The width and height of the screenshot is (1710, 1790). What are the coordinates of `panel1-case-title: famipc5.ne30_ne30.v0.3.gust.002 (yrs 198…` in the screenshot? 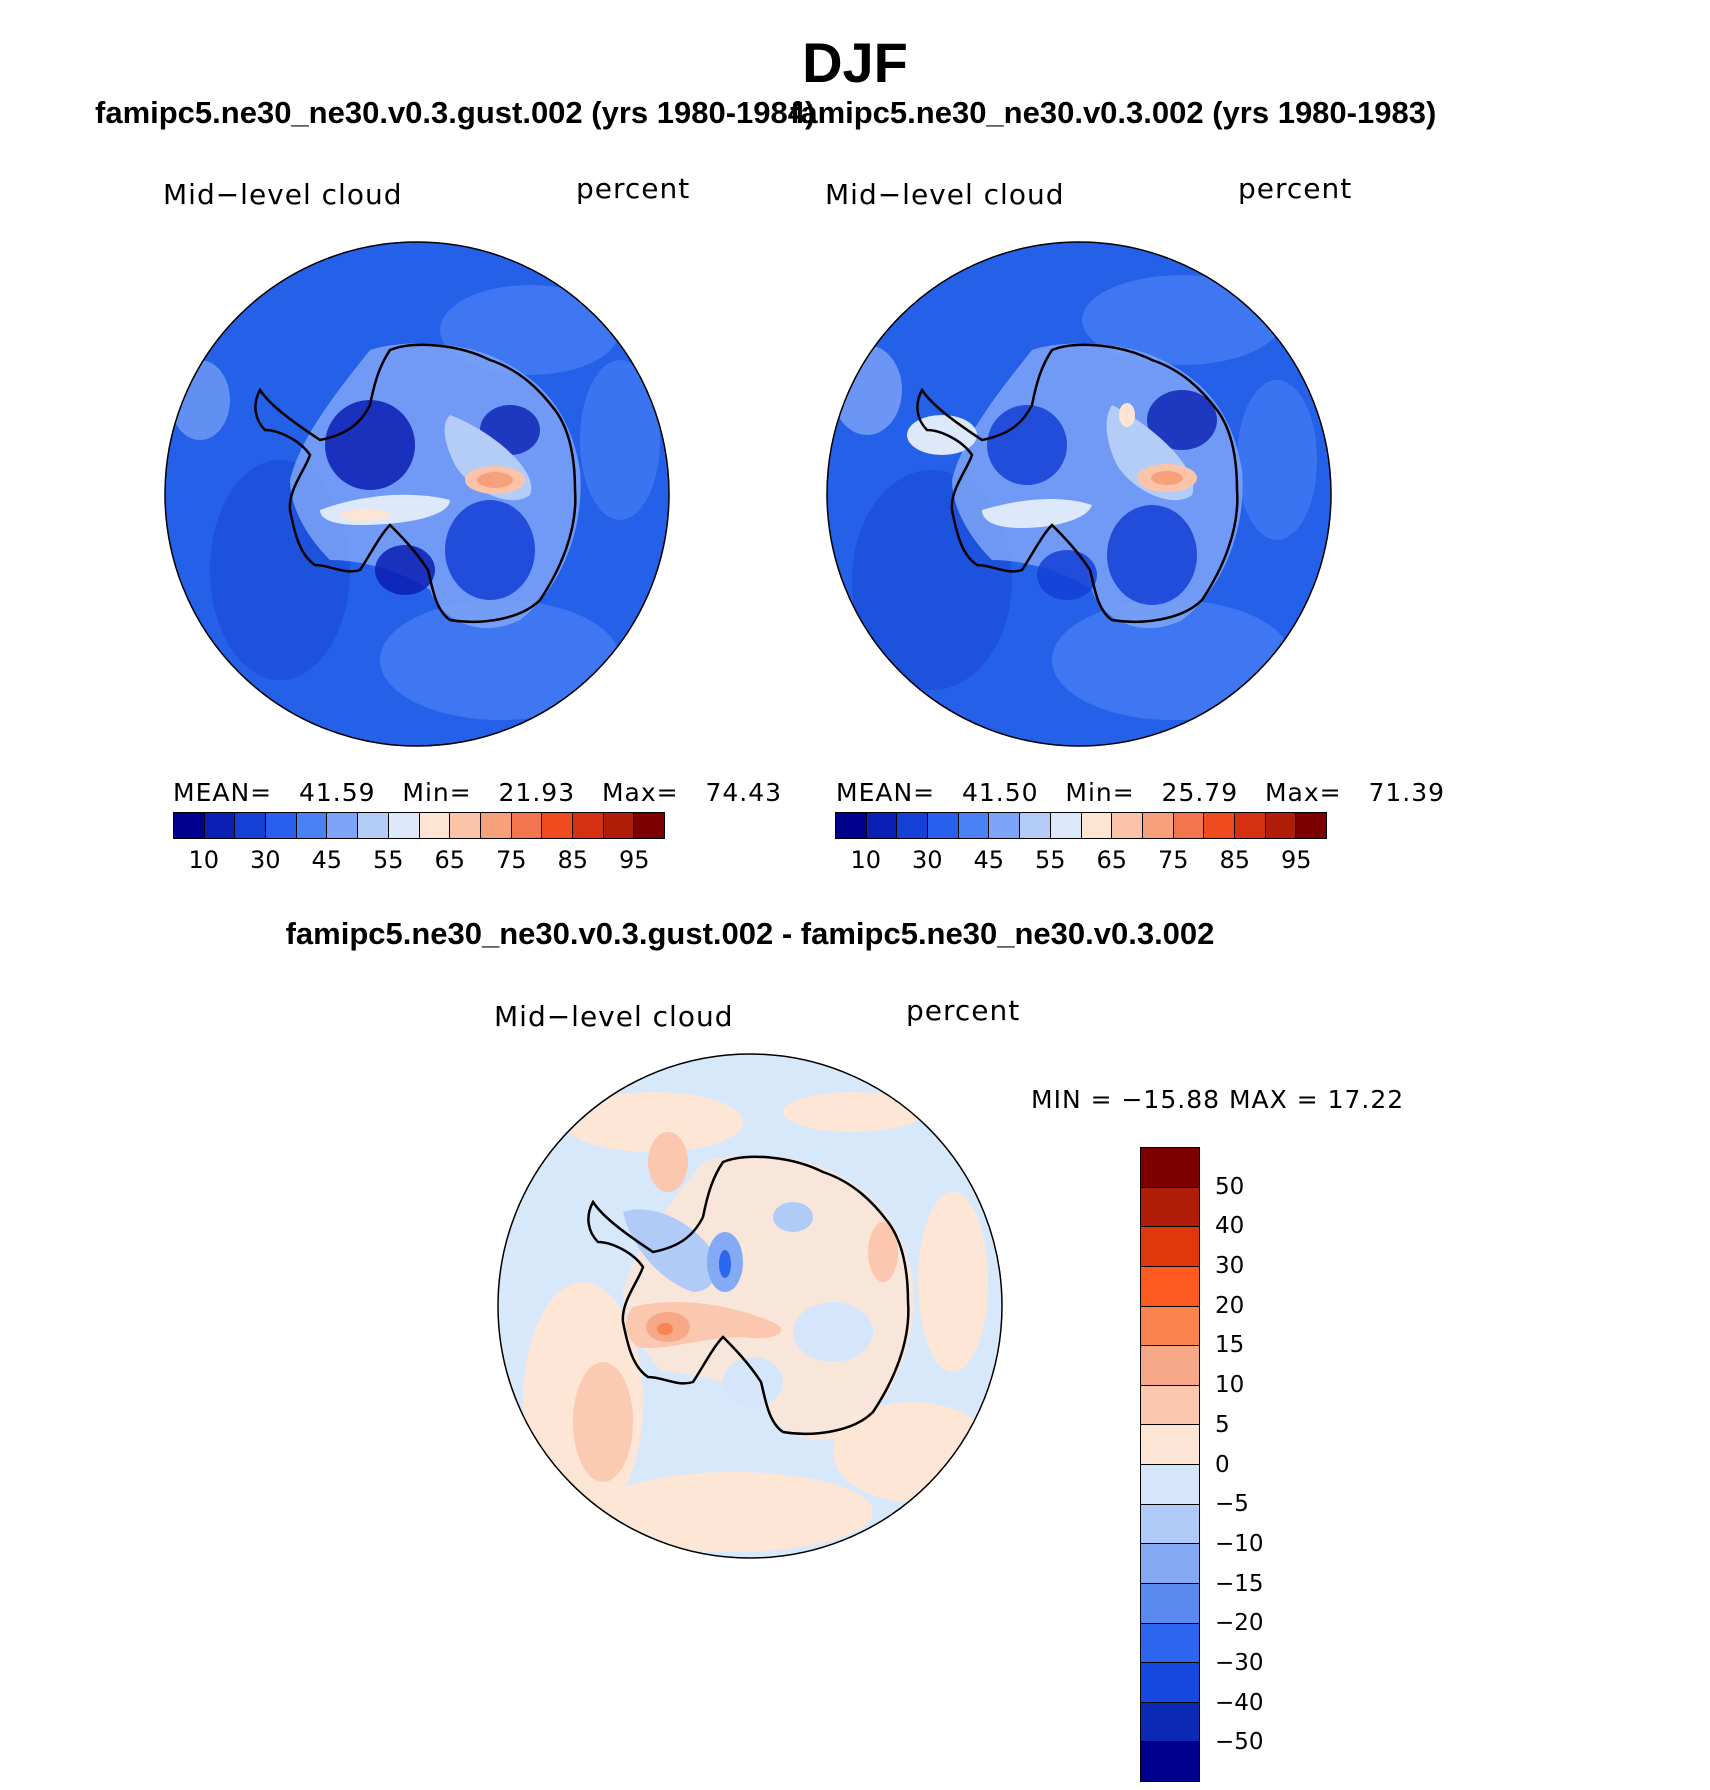 It's located at (455, 112).